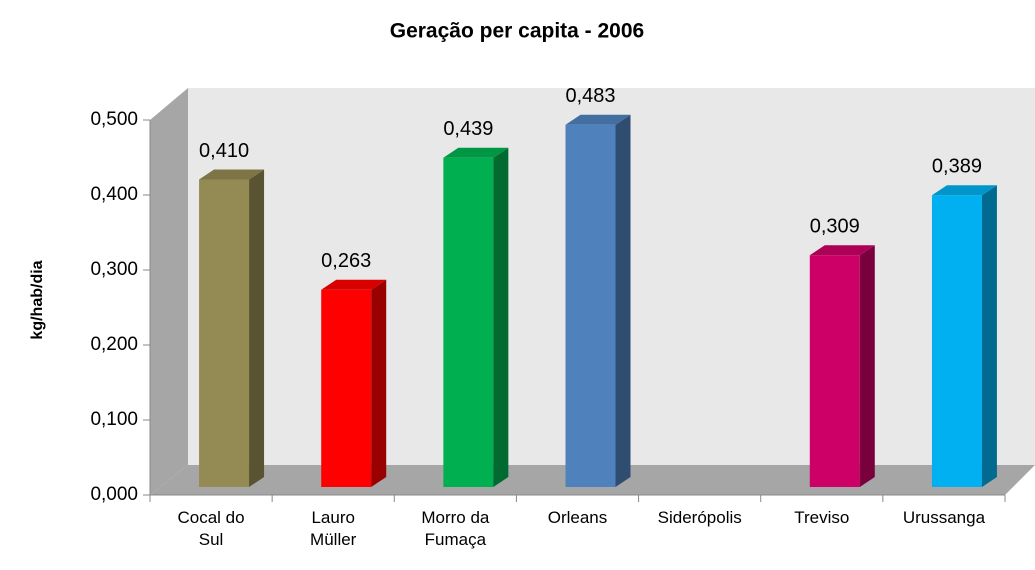  Describe the element at coordinates (224, 151) in the screenshot. I see `value-label: 0,410` at that location.